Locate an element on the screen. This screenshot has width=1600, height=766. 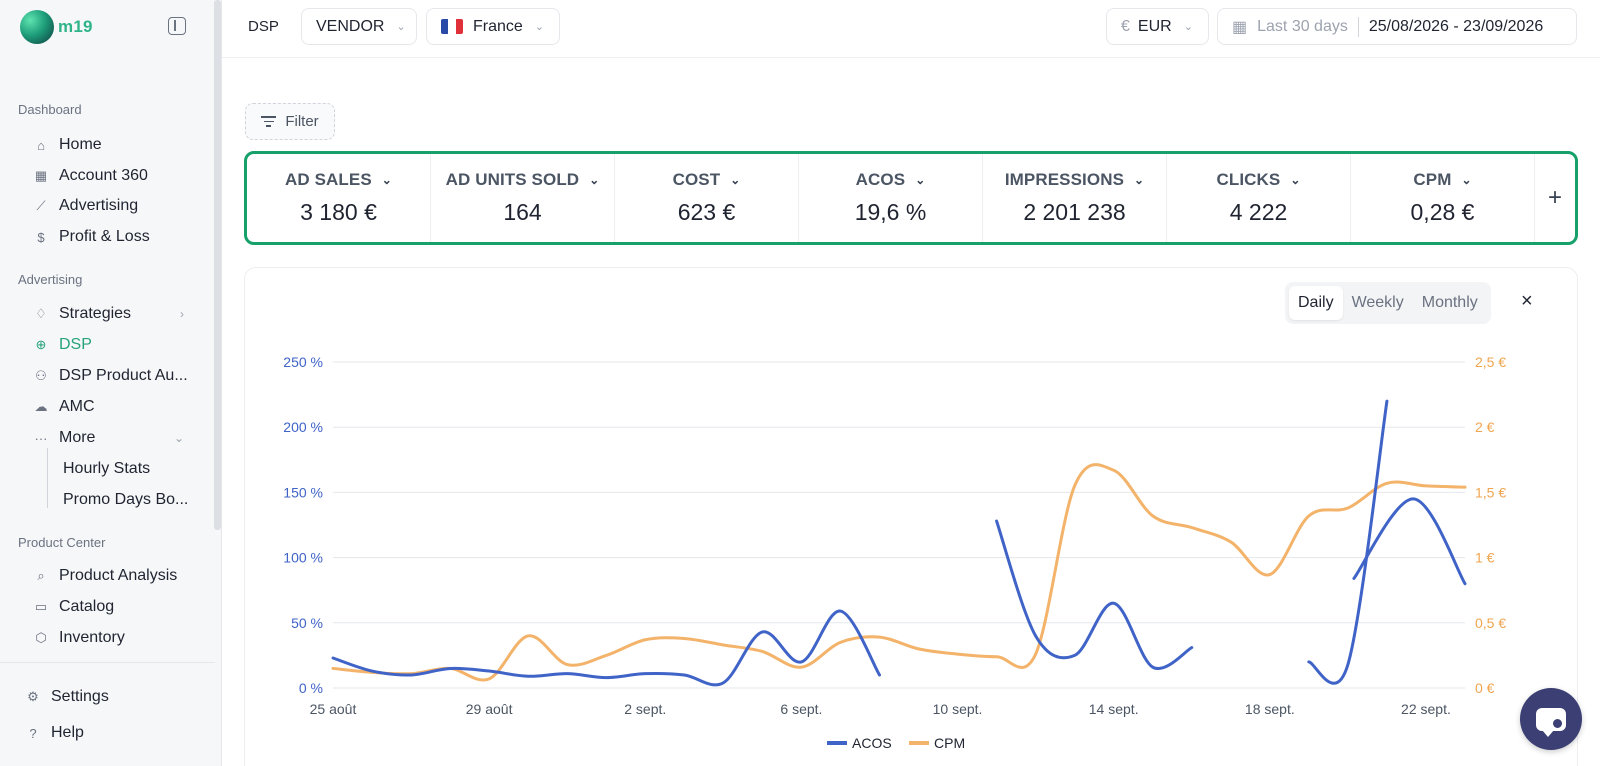
sidebar-item-help: ? Help is located at coordinates (111, 733).